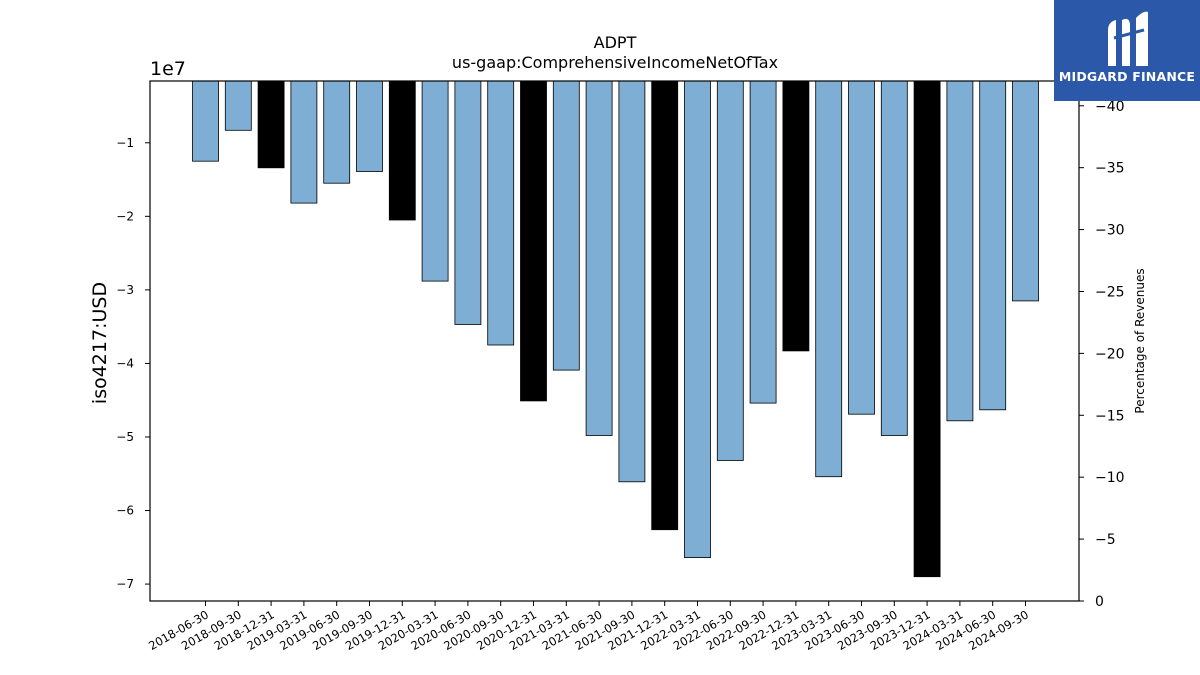 The height and width of the screenshot is (675, 1200). I want to click on y-axis-ticks: −1 −2 −3 −4 −5 −6 −7, so click(133, 363).